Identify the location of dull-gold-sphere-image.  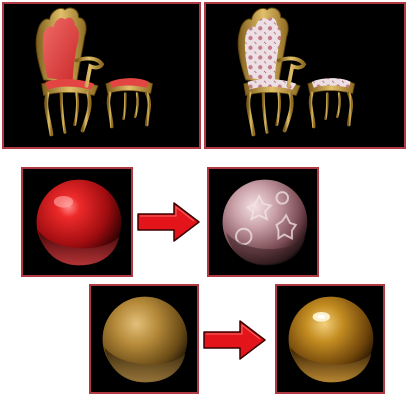
(144, 339).